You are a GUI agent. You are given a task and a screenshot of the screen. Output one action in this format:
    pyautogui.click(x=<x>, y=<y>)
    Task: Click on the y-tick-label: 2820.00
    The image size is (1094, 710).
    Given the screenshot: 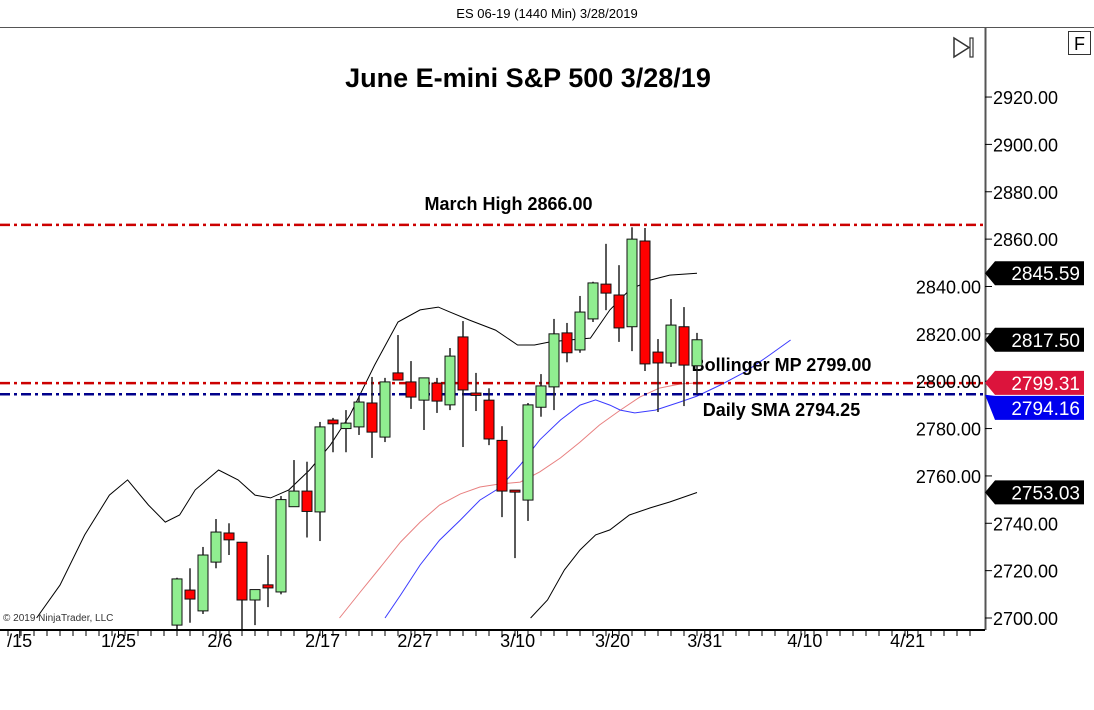 What is the action you would take?
    pyautogui.click(x=948, y=335)
    